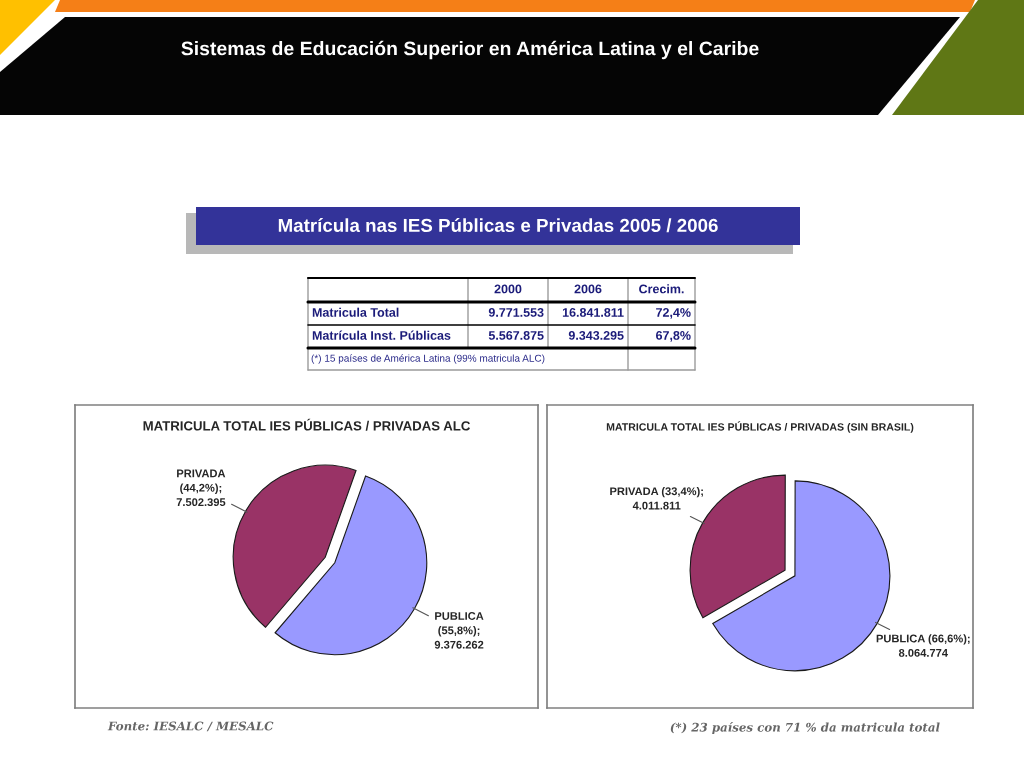 The image size is (1024, 768). Describe the element at coordinates (190, 726) in the screenshot. I see `source-note: Fonte: IESALC / MESALC` at that location.